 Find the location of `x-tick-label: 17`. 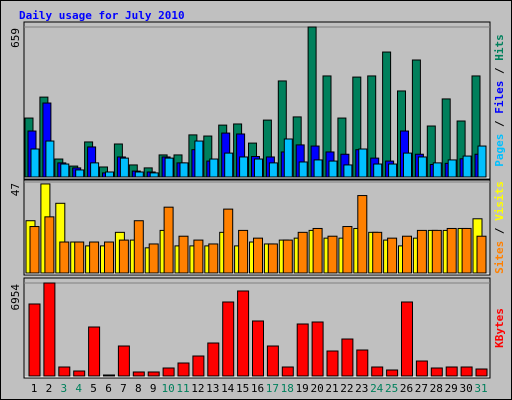

x-tick-label: 17 is located at coordinates (272, 388).